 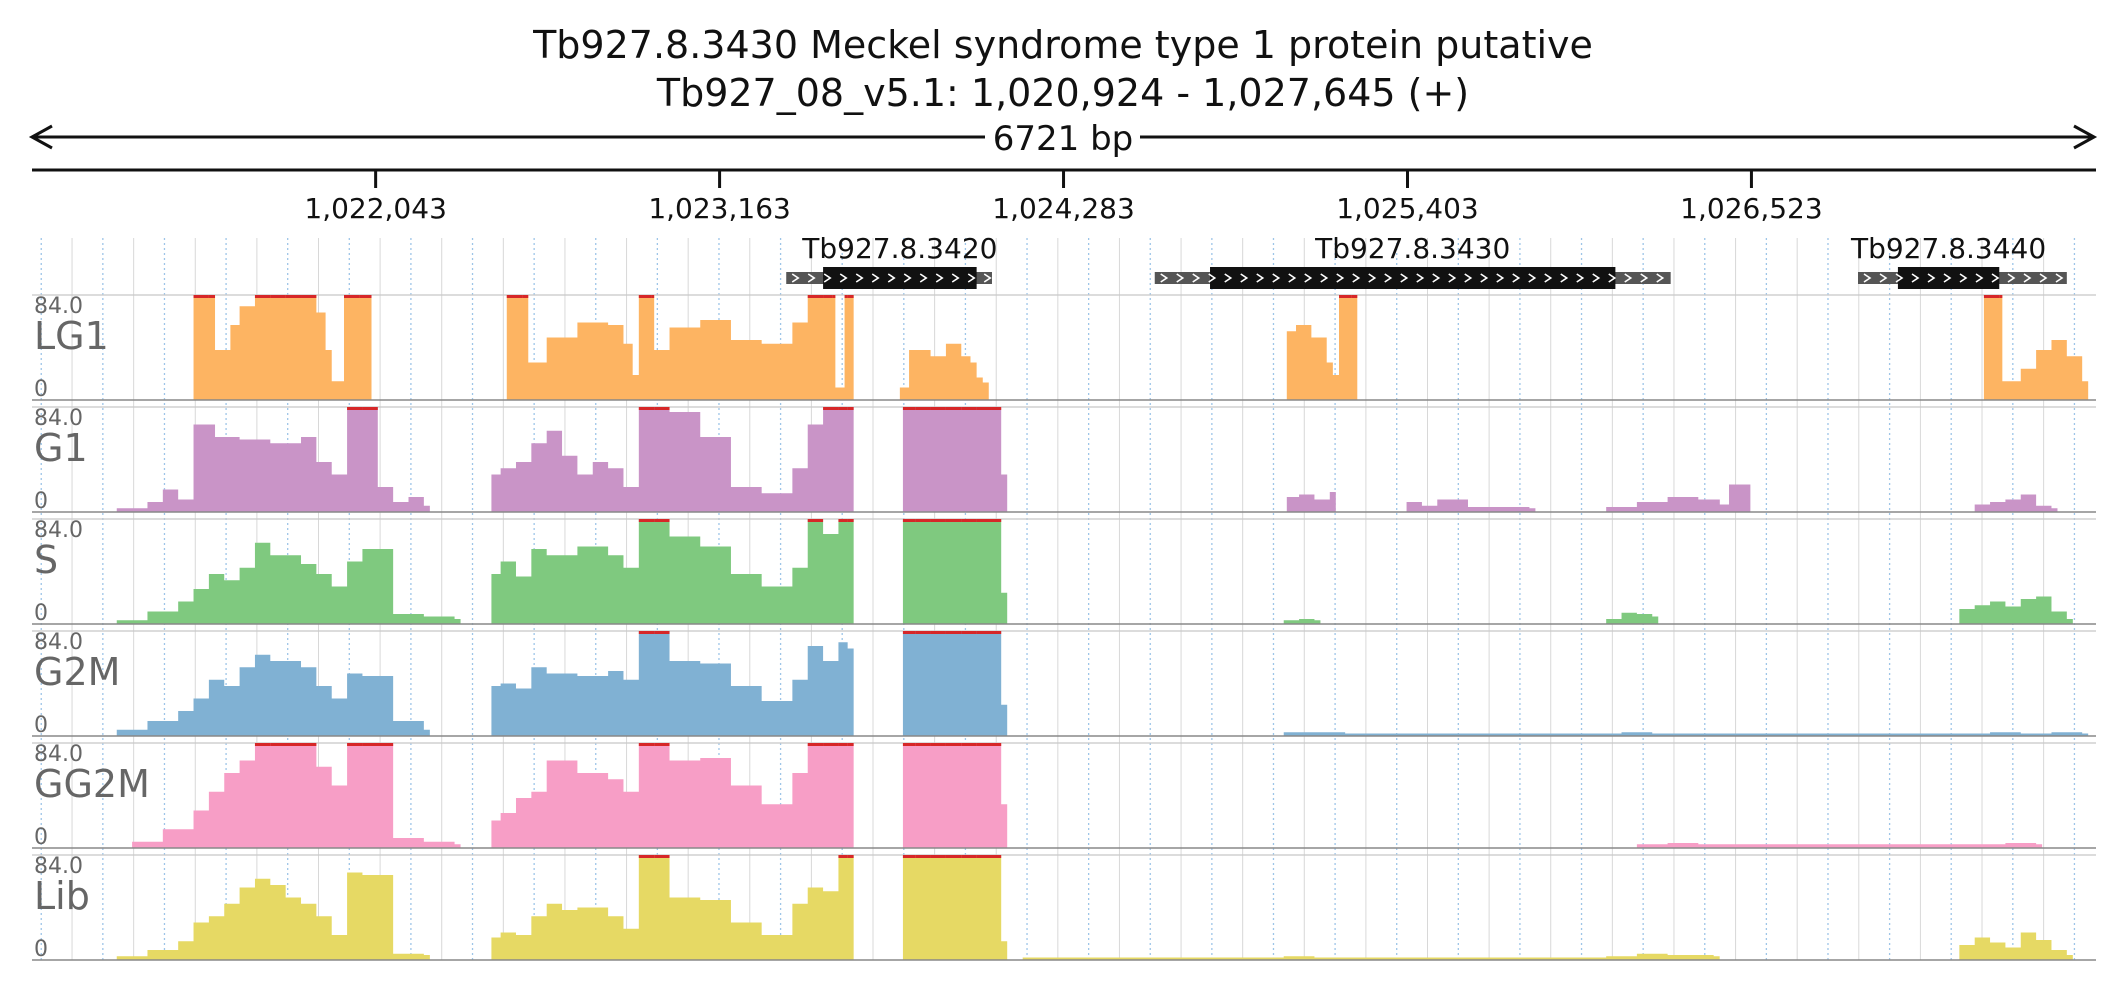 What do you see at coordinates (1064, 908) in the screenshot?
I see `track-lib: 84.0 0 Lib` at bounding box center [1064, 908].